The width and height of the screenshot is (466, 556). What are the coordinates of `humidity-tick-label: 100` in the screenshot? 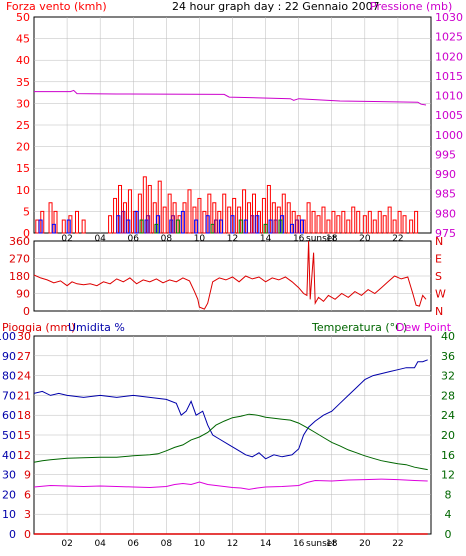 It's located at (8, 336).